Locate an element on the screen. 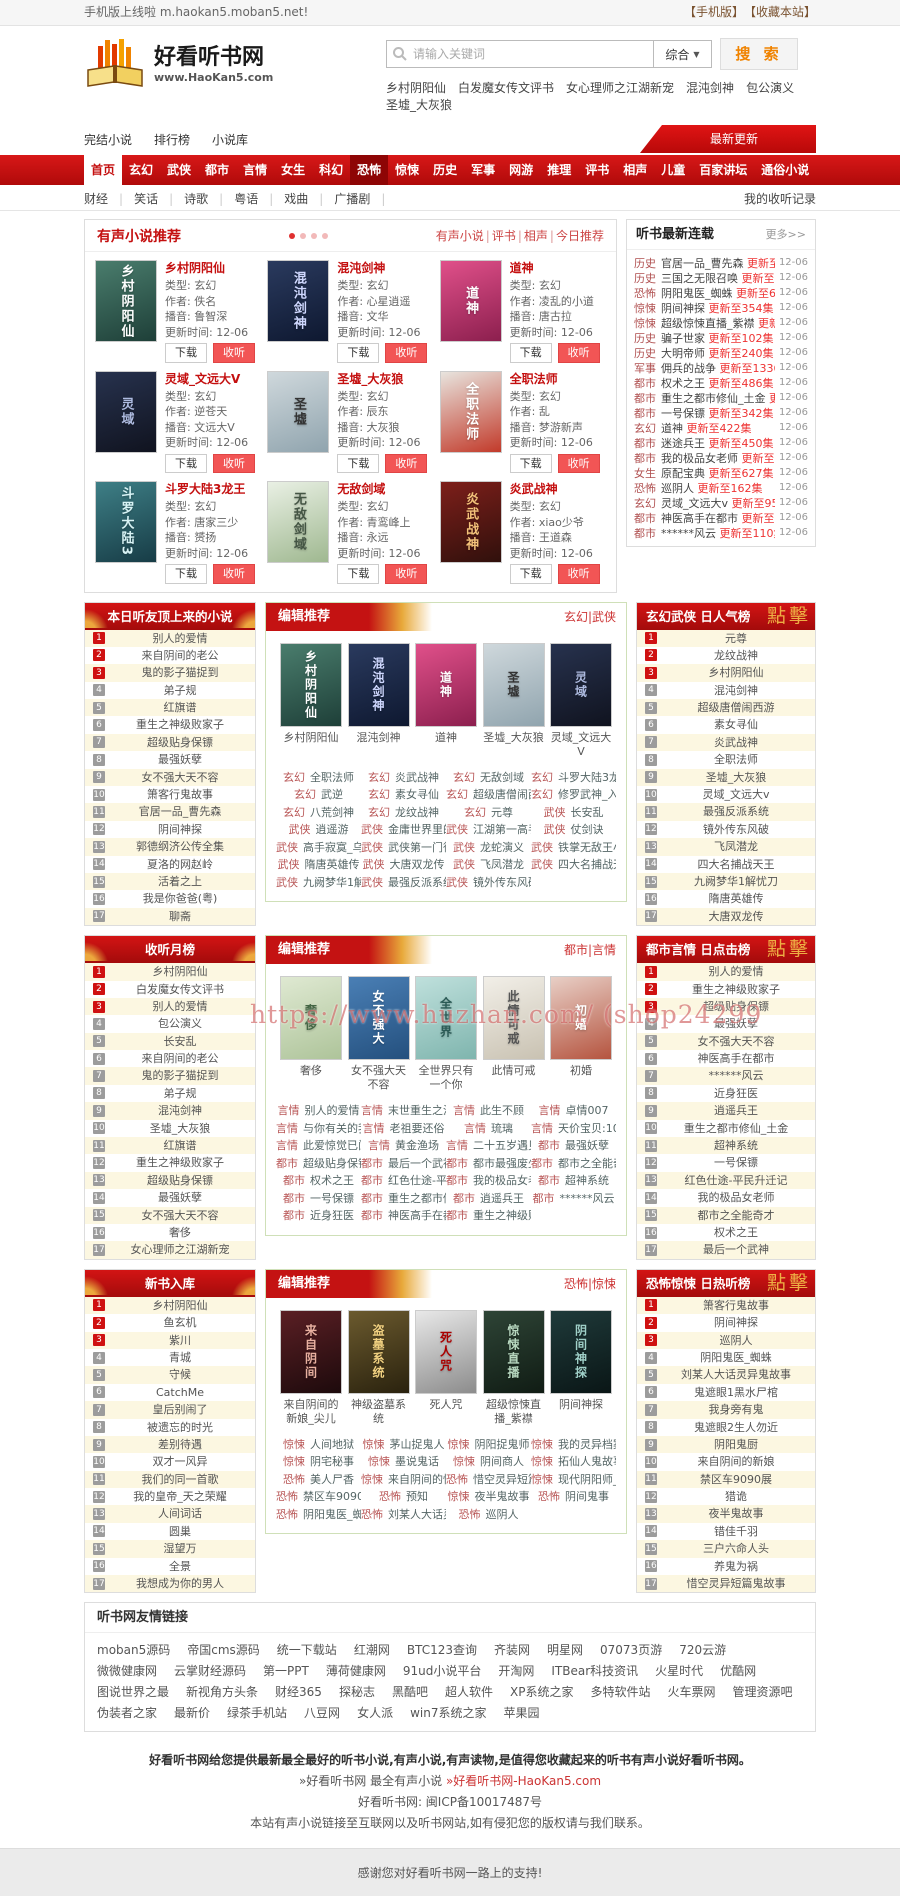 The height and width of the screenshot is (1897, 900). rank-row: 8 弟子规 is located at coordinates (170, 1093).